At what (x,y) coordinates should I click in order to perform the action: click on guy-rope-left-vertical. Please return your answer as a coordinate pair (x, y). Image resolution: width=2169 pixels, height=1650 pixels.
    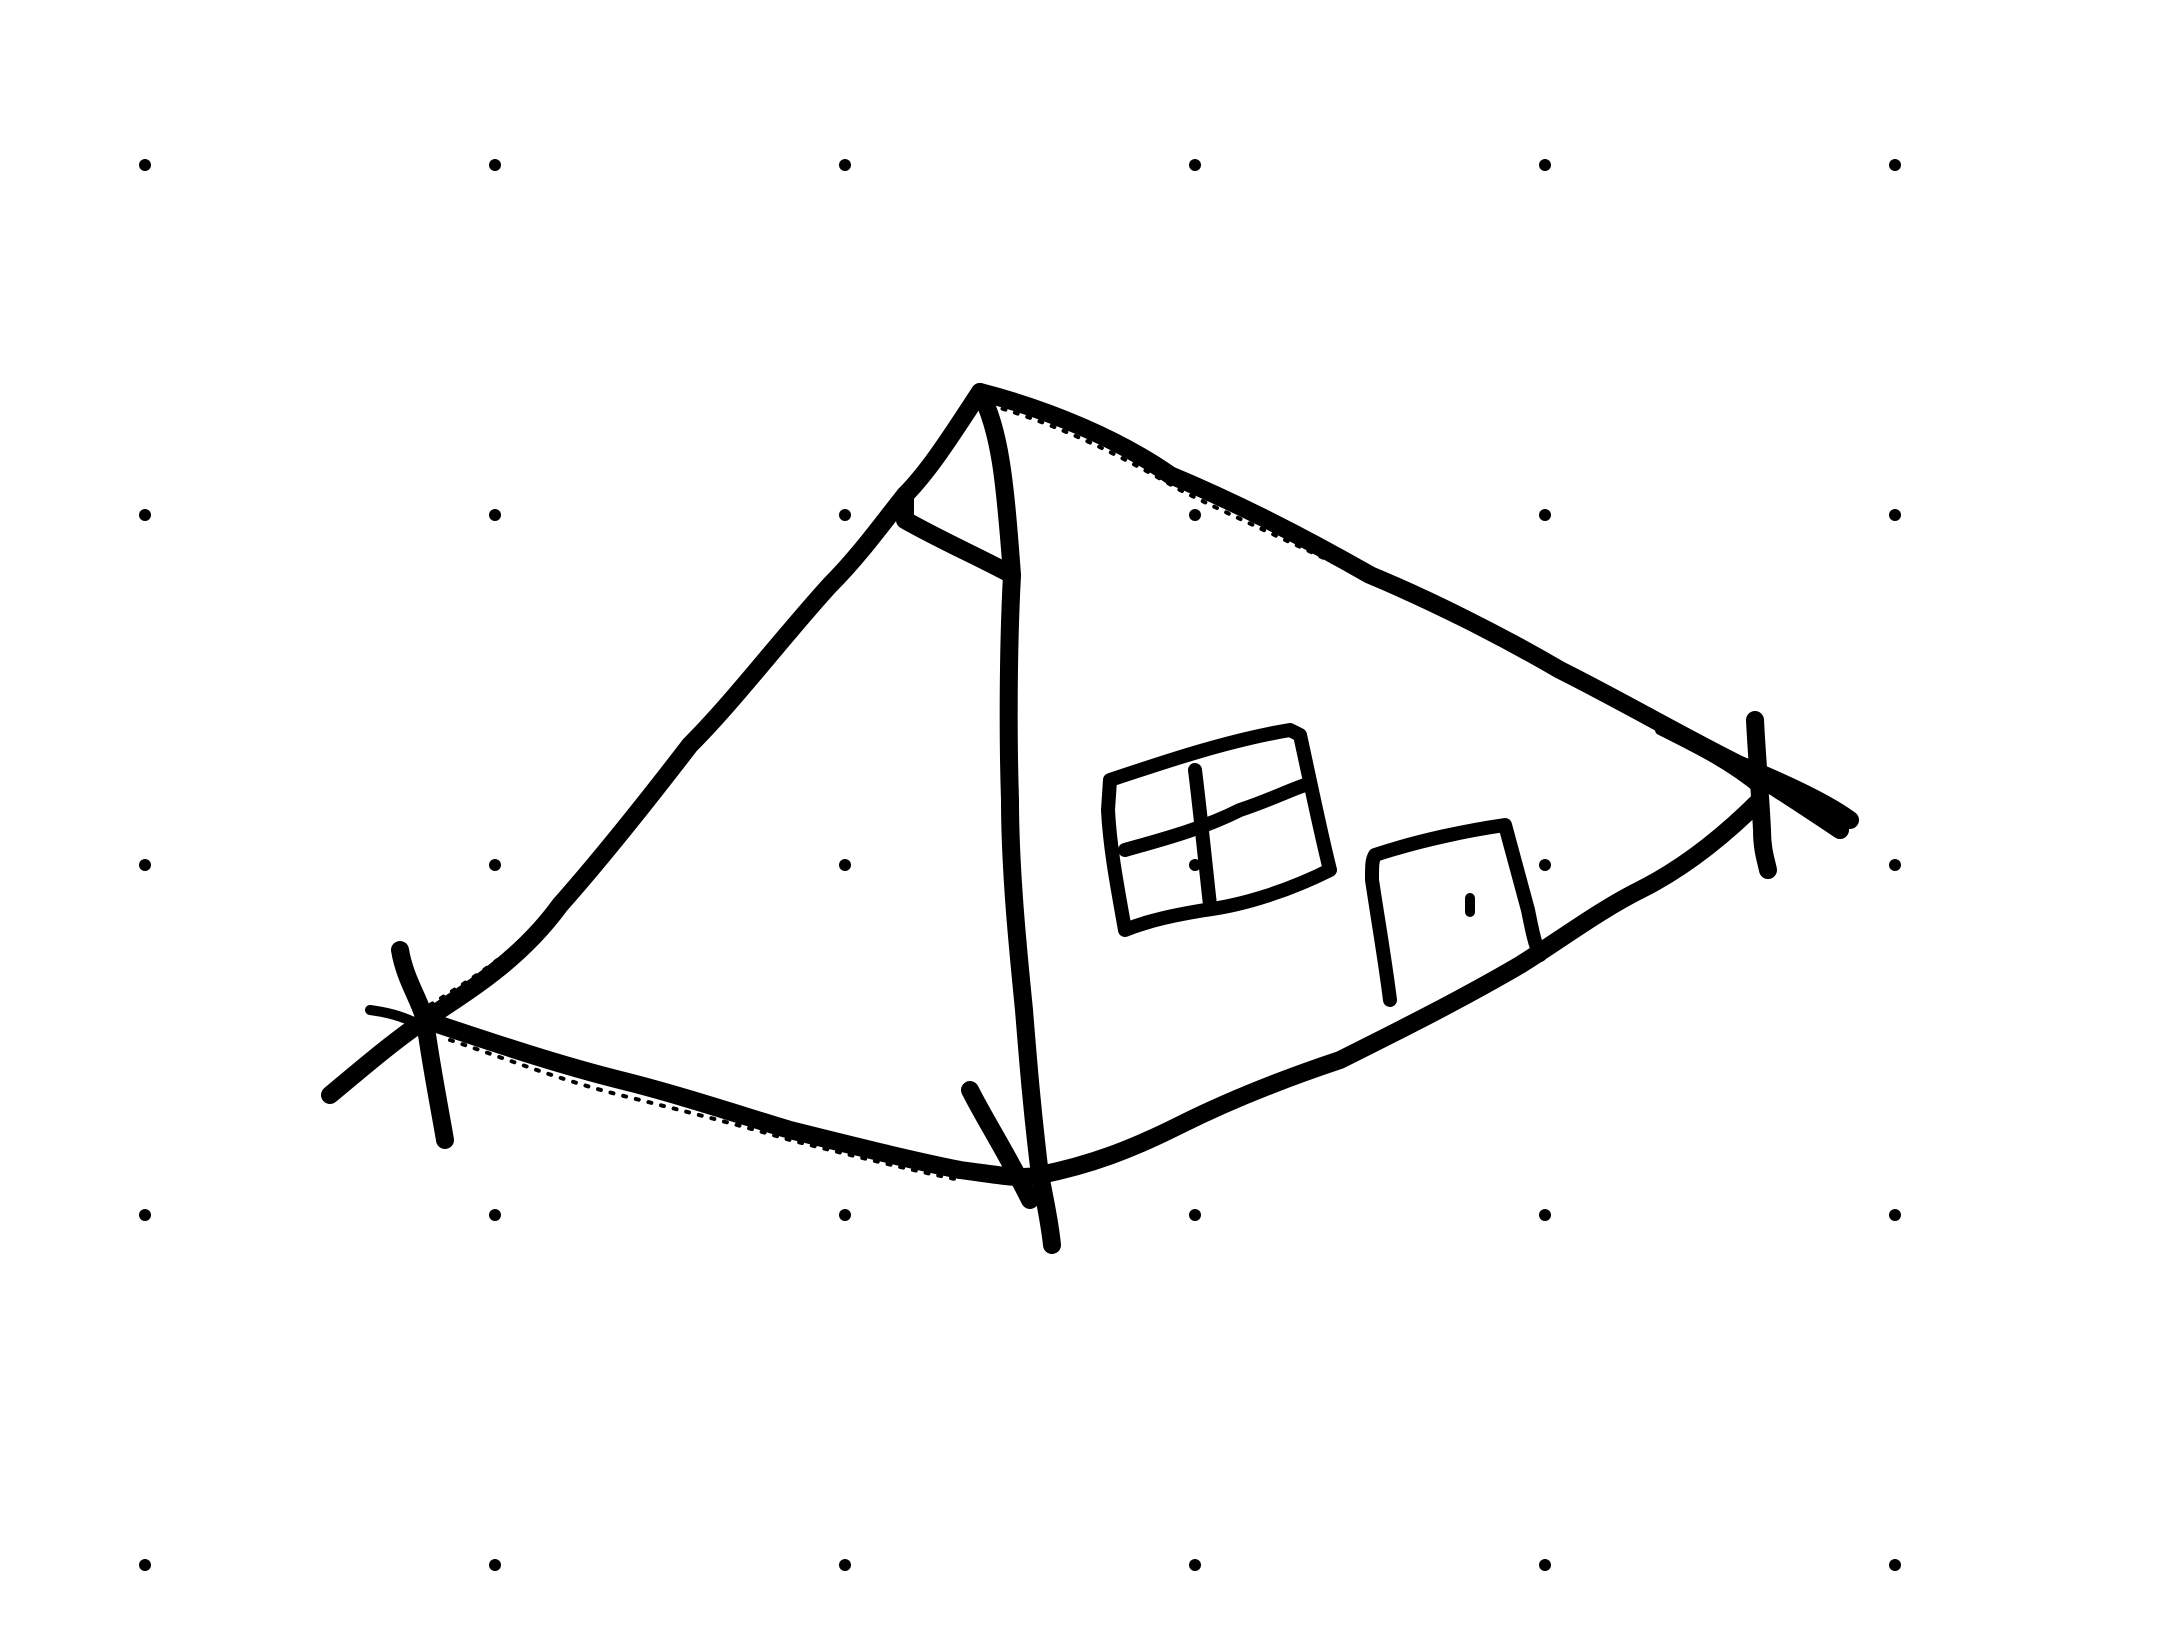
    Looking at the image, I should click on (422, 1045).